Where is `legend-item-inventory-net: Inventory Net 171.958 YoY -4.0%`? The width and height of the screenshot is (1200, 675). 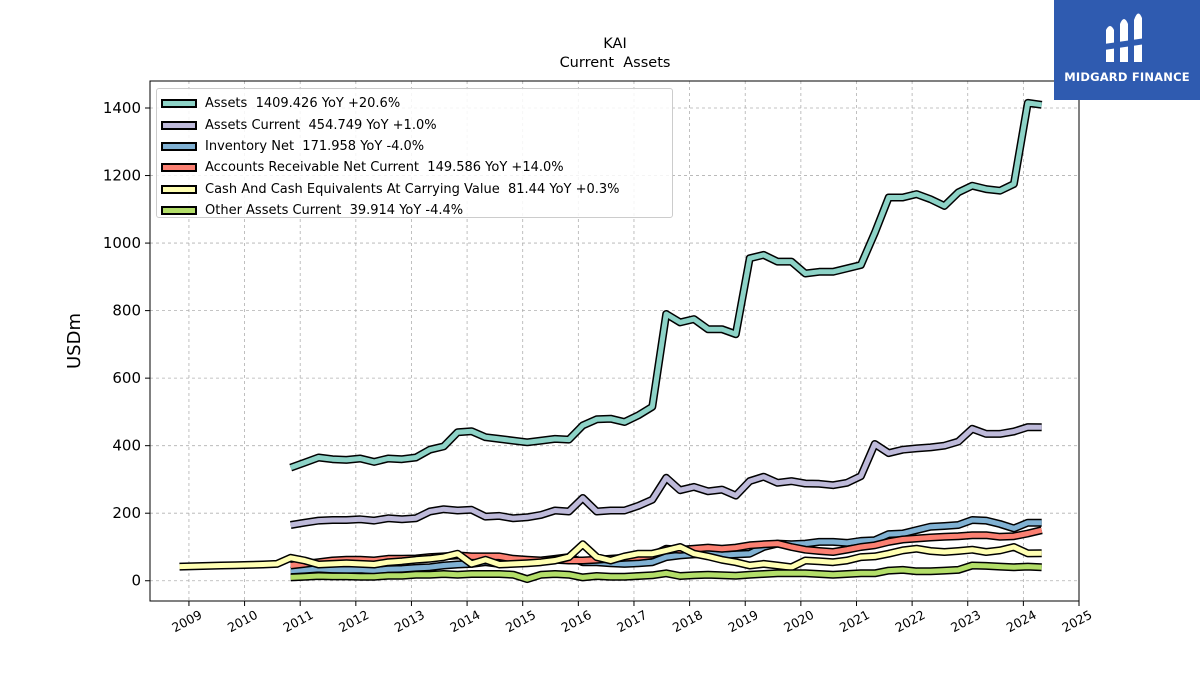 legend-item-inventory-net: Inventory Net 171.958 YoY -4.0% is located at coordinates (414, 146).